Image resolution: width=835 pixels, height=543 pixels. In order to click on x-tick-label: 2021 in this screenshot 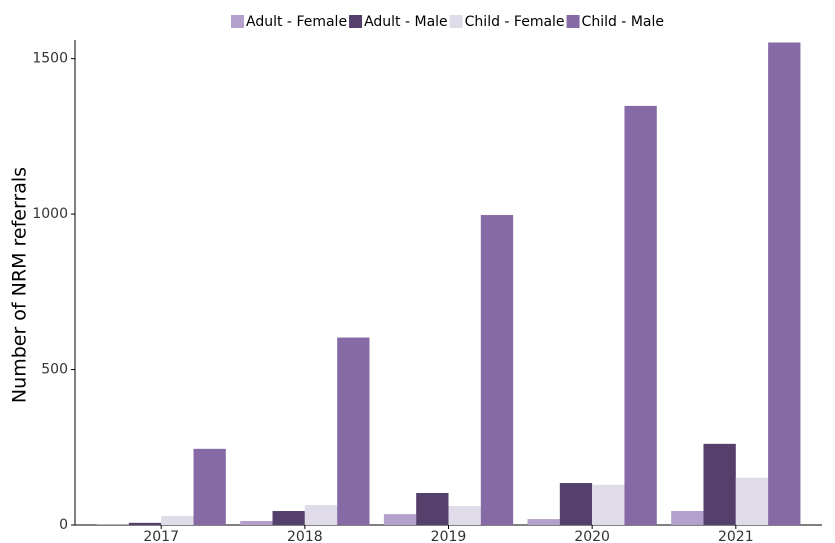, I will do `click(736, 536)`.